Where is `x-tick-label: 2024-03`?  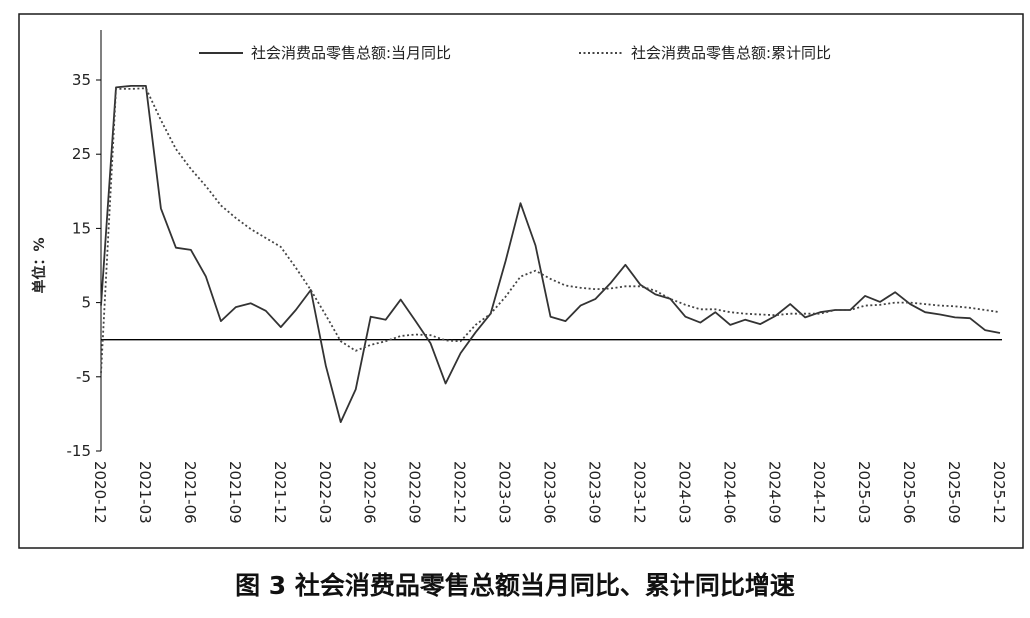 x-tick-label: 2024-03 is located at coordinates (684, 492).